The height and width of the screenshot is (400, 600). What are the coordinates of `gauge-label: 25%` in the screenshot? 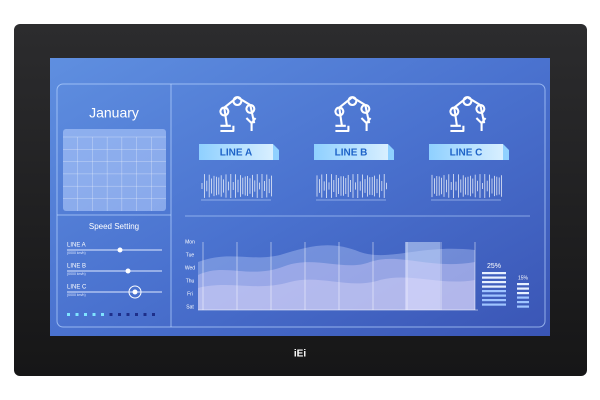 It's located at (494, 266).